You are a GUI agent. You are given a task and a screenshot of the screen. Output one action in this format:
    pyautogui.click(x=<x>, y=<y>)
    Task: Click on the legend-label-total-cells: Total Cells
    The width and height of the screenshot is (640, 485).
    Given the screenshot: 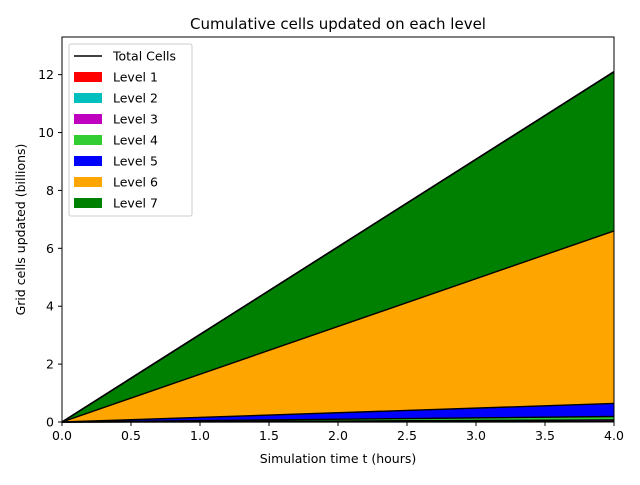 What is the action you would take?
    pyautogui.click(x=144, y=56)
    